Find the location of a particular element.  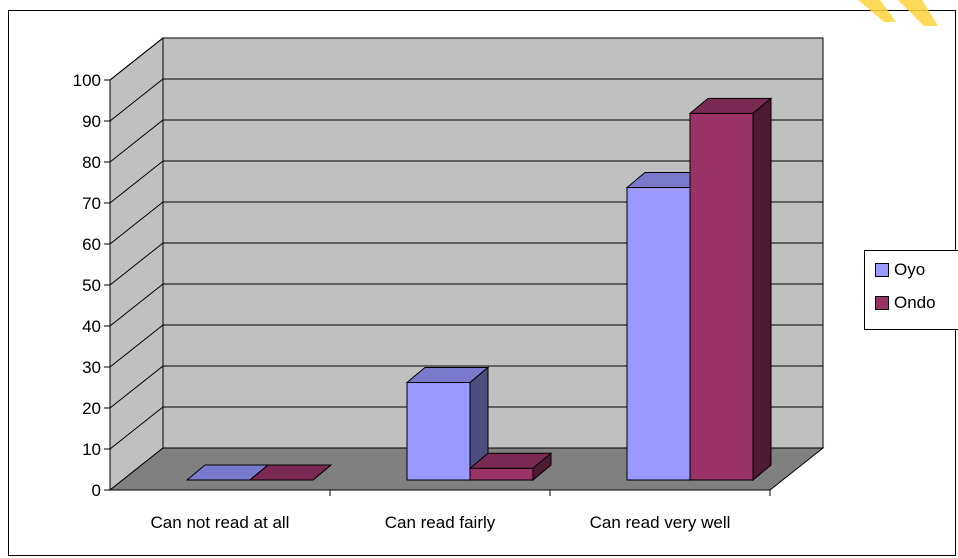

x-tick-label: Can read very well is located at coordinates (660, 522).